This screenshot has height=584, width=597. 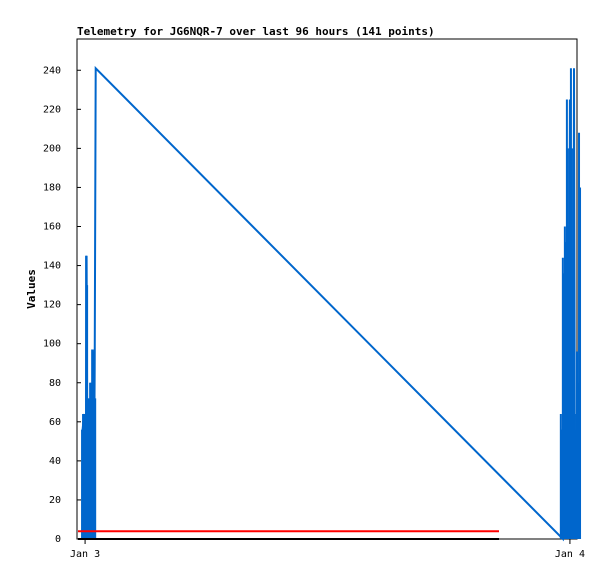 What do you see at coordinates (55, 422) in the screenshot?
I see `y-tick-label: 60` at bounding box center [55, 422].